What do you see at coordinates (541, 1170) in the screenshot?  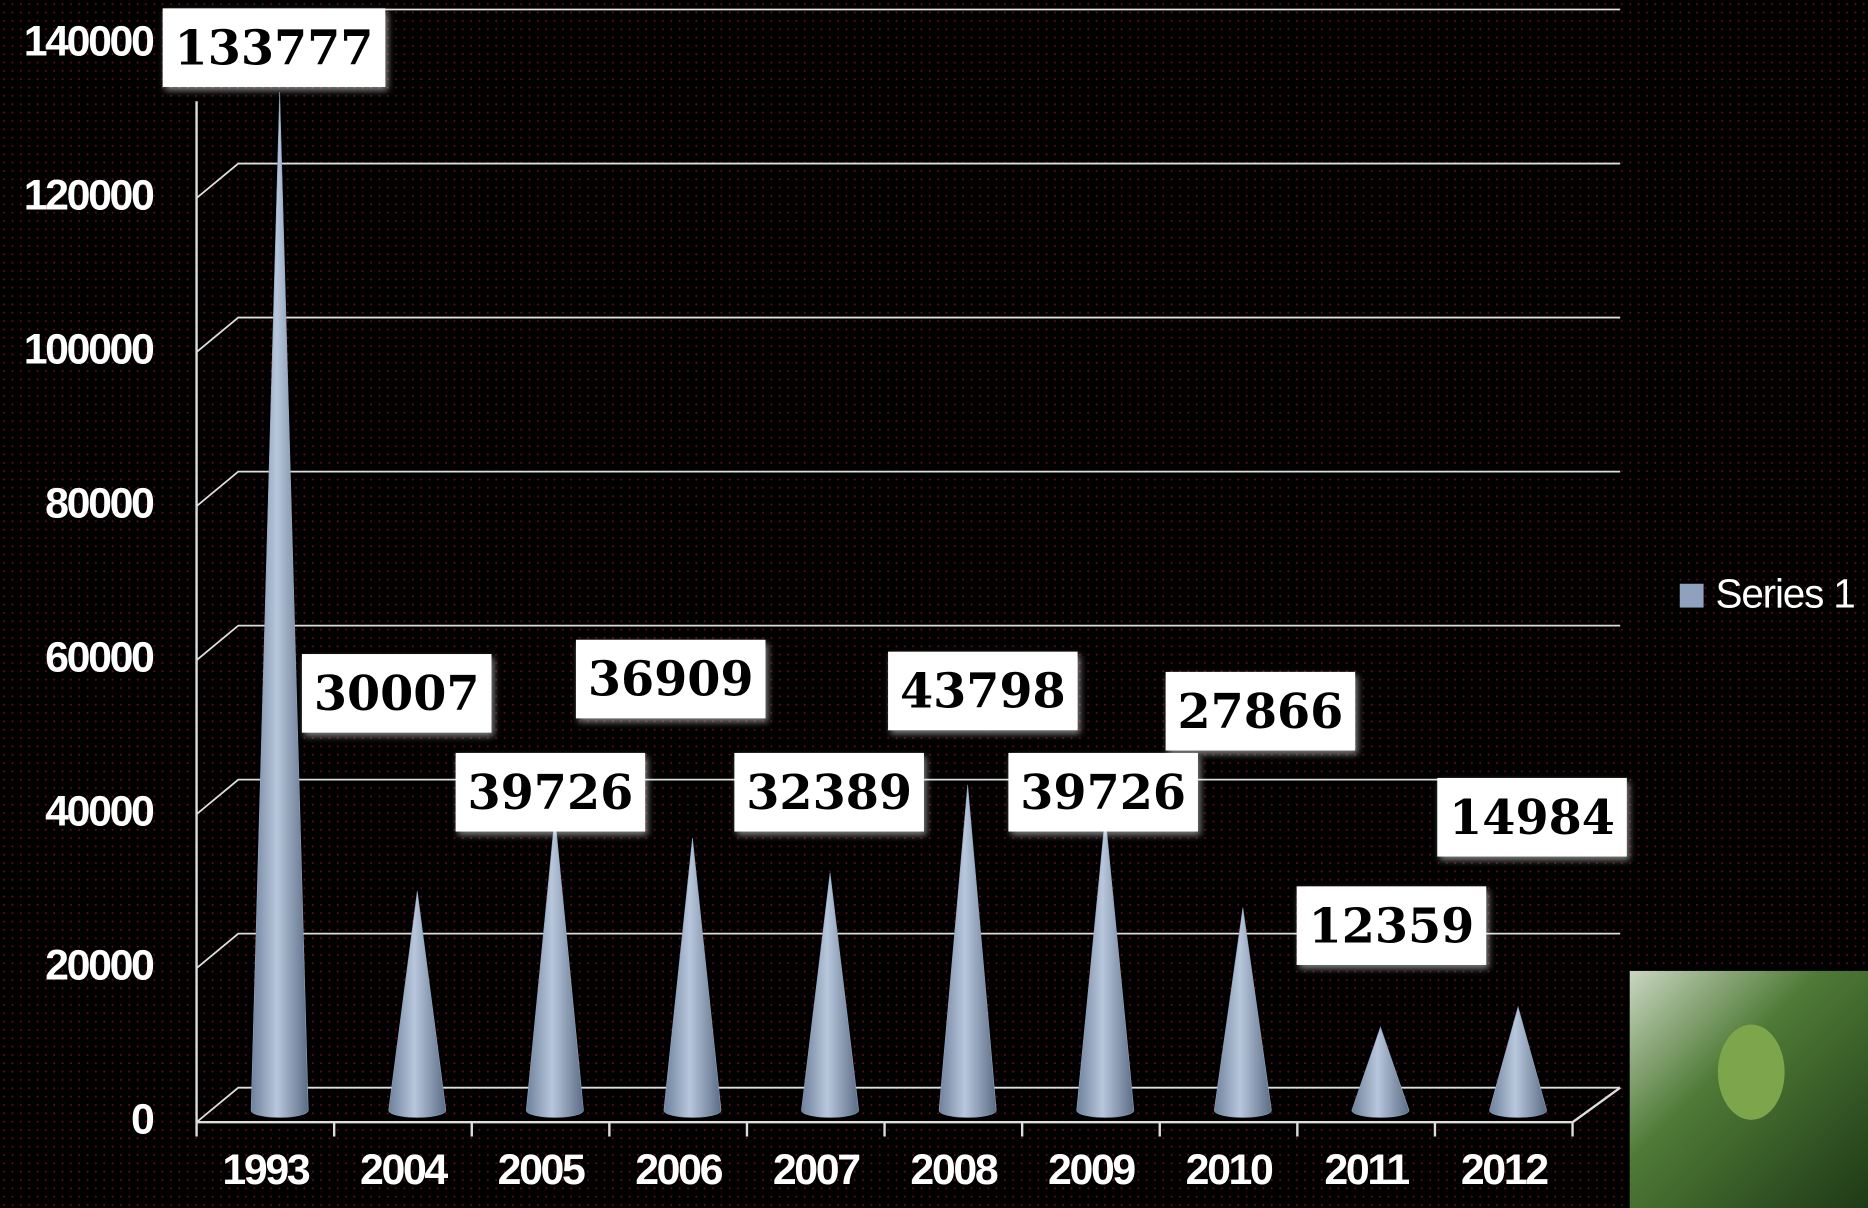 I see `x-tick-label: 2005` at bounding box center [541, 1170].